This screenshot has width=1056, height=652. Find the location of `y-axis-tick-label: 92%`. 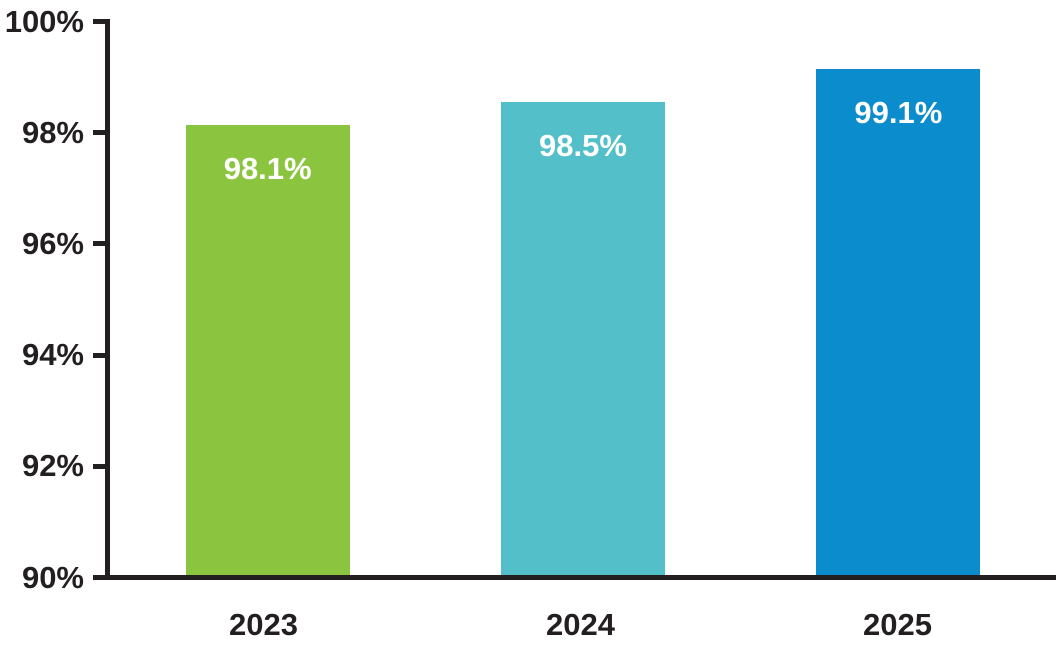

y-axis-tick-label: 92% is located at coordinates (52, 466).